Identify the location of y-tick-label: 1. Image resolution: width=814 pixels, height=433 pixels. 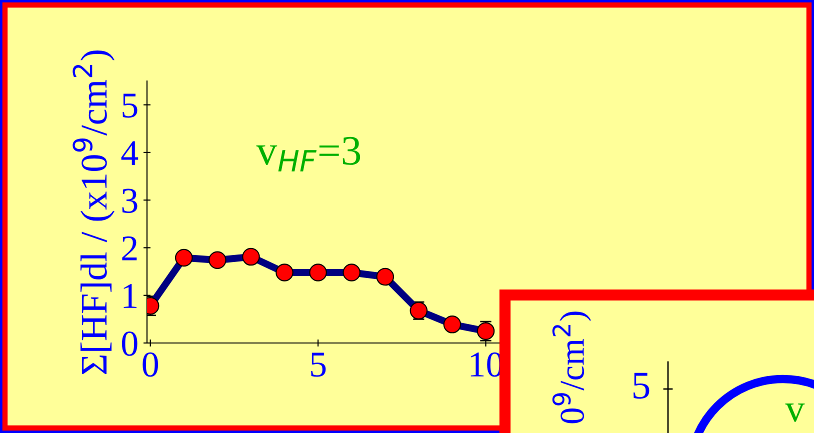
(130, 296).